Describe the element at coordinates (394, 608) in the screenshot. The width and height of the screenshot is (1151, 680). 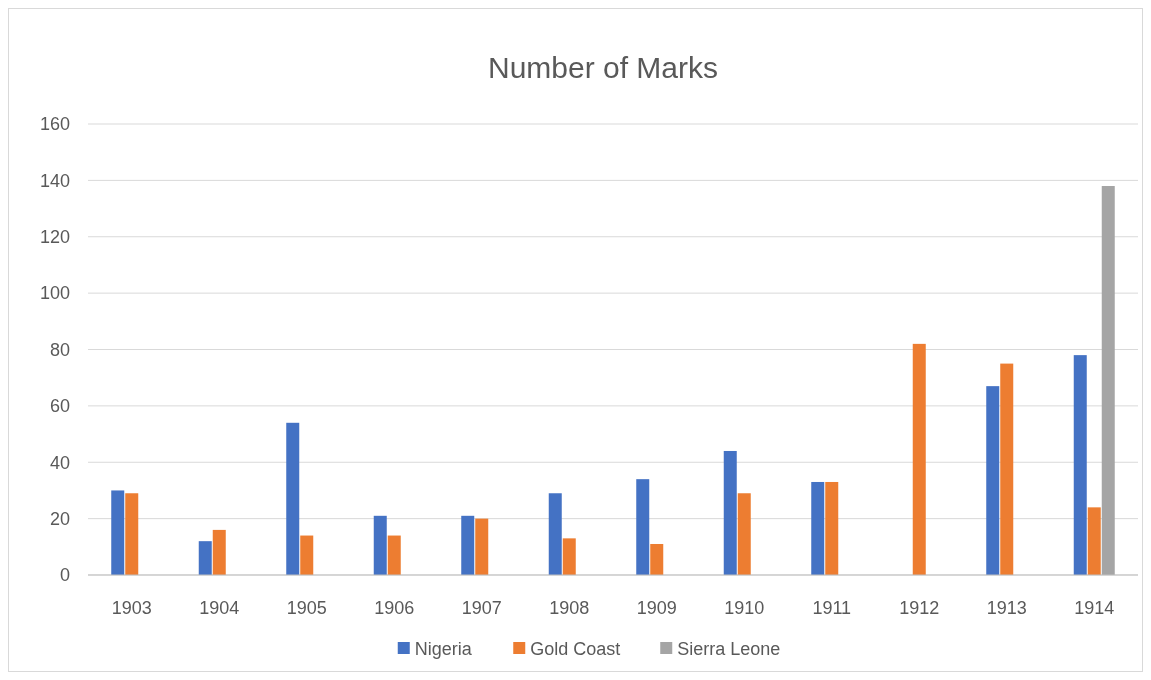
I see `x-tick-label: 1906` at that location.